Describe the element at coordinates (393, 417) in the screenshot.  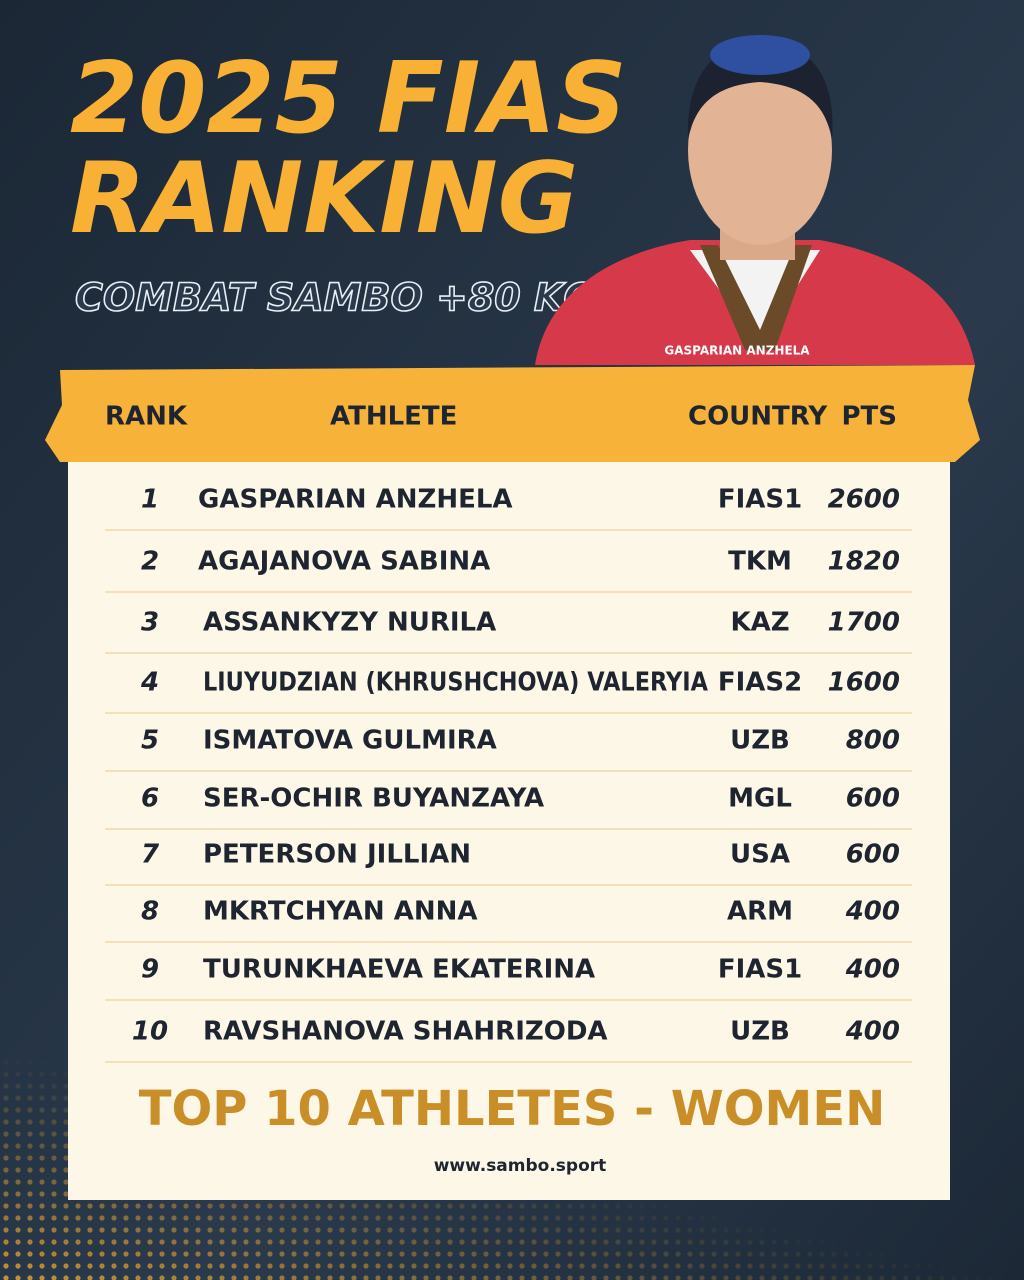
I see `column-header: ATHLETE` at that location.